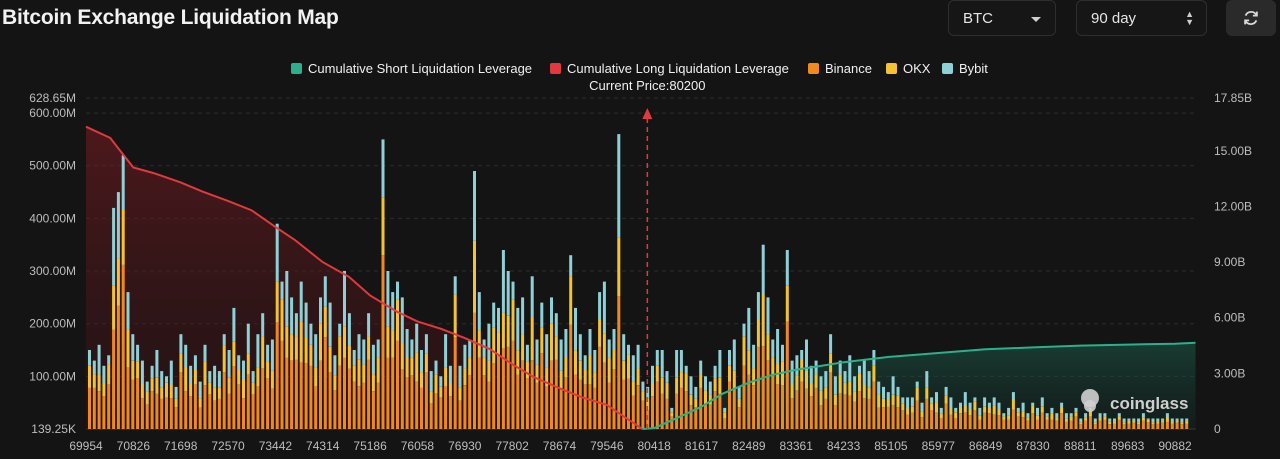 This screenshot has width=1280, height=459. Describe the element at coordinates (370, 446) in the screenshot. I see `x-tick-label: 75186` at that location.